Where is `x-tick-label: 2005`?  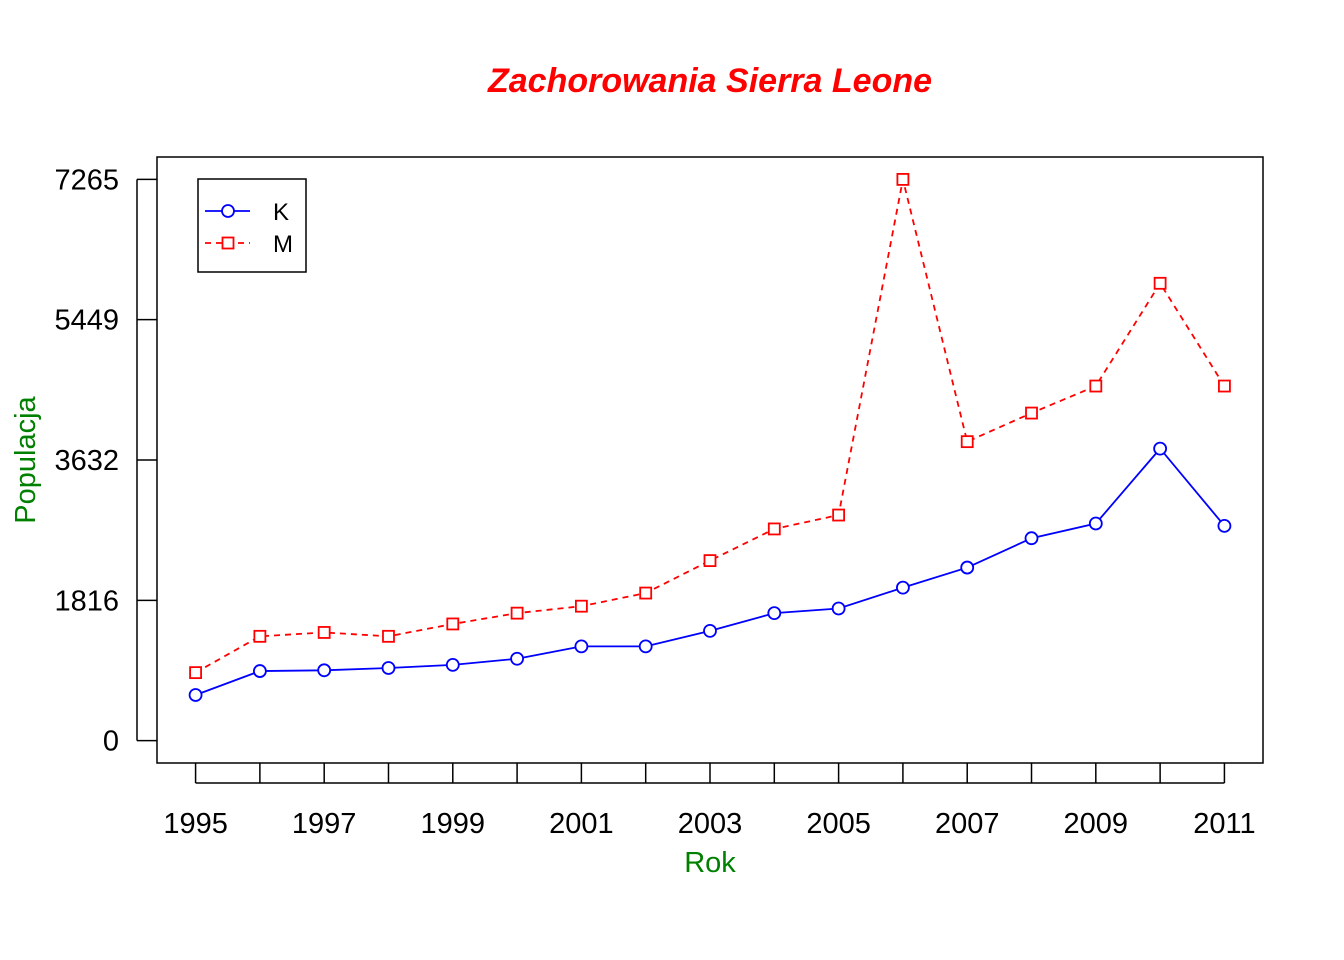 x-tick-label: 2005 is located at coordinates (838, 824).